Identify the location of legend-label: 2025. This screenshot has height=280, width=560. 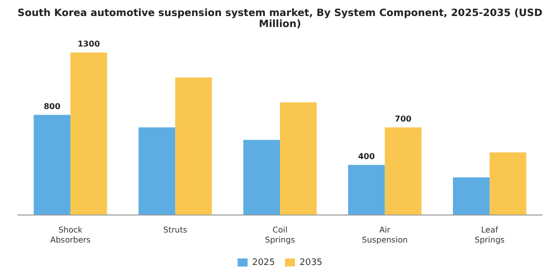
(263, 263).